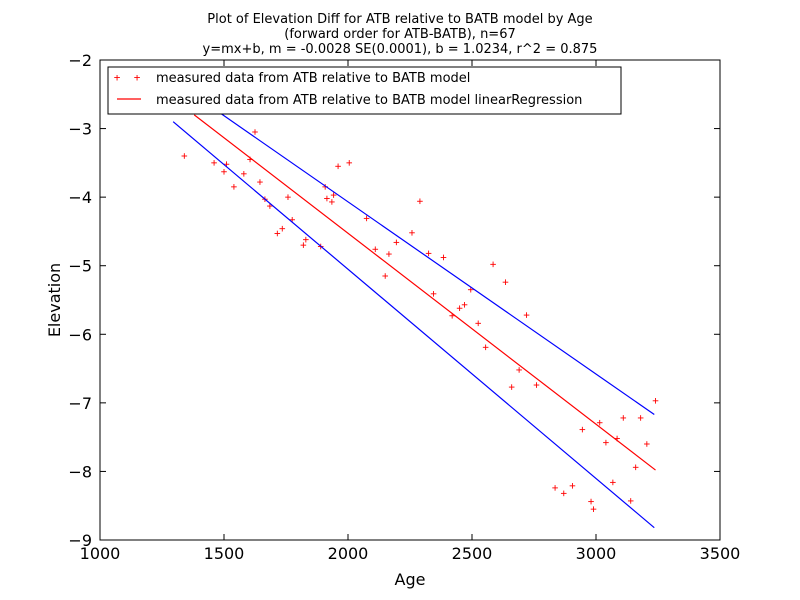  I want to click on y-tick-label: −7, so click(80, 403).